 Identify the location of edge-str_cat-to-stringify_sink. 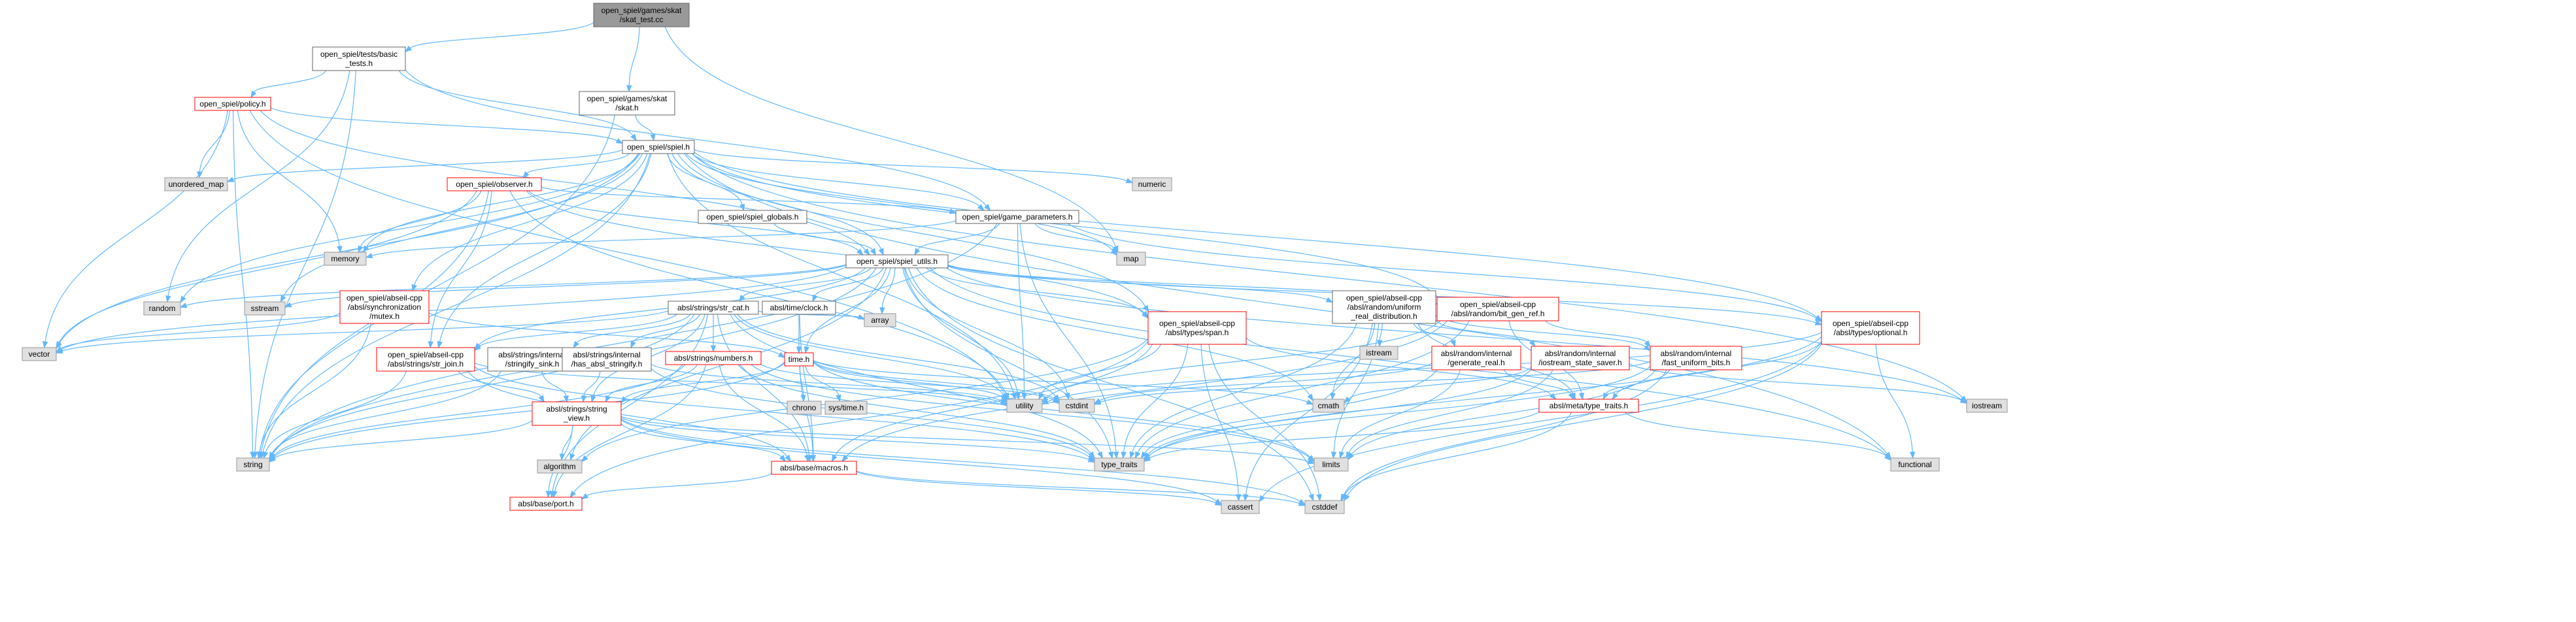
(632, 331).